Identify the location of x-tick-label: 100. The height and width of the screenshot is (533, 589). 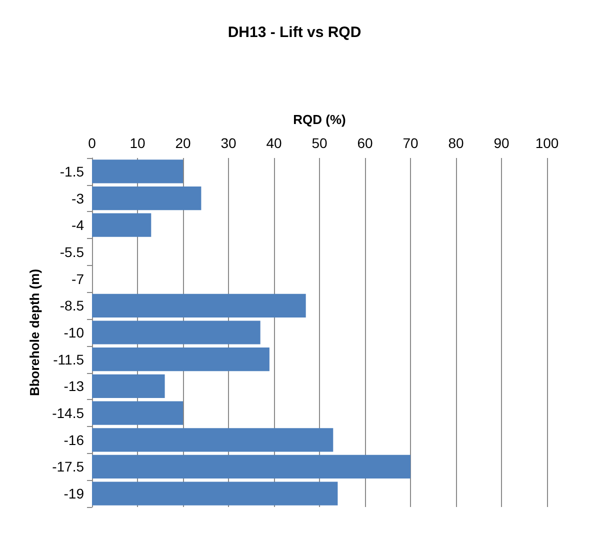
(547, 143).